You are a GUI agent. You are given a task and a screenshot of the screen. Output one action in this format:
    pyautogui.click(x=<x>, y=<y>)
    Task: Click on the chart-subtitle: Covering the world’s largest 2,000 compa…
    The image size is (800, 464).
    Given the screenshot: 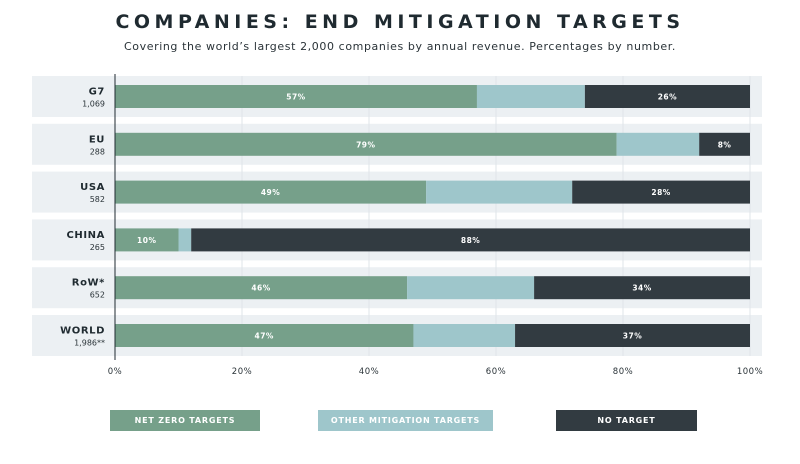 What is the action you would take?
    pyautogui.click(x=399, y=46)
    